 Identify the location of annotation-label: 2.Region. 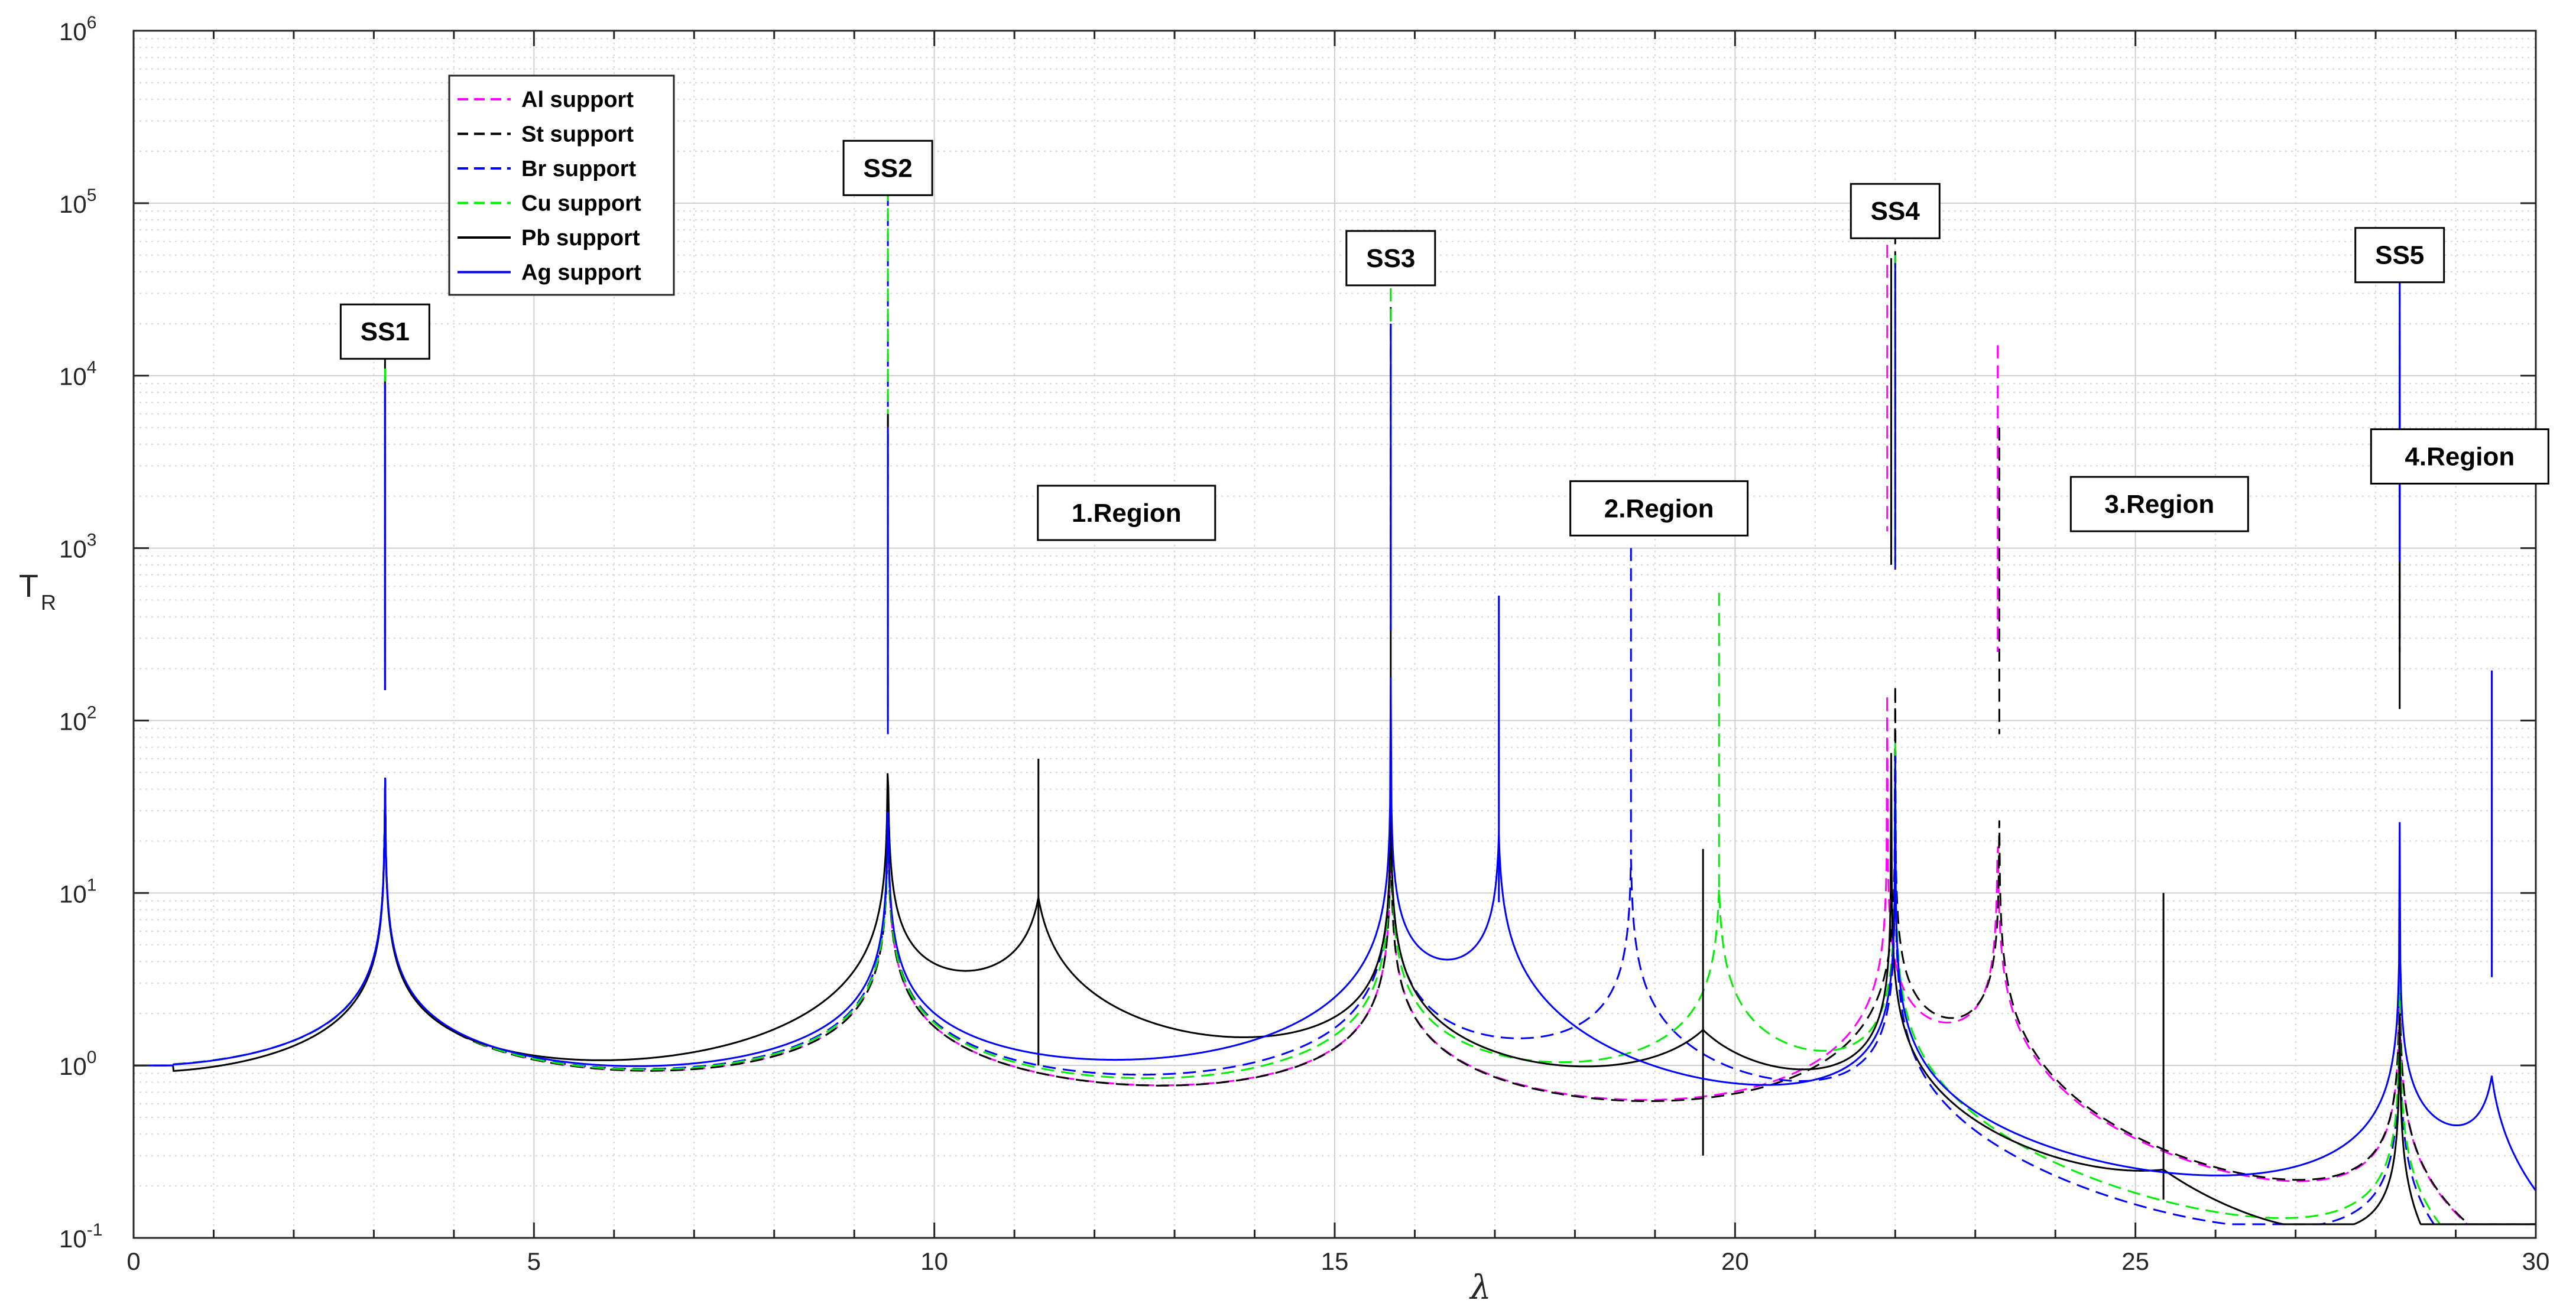
(1659, 508).